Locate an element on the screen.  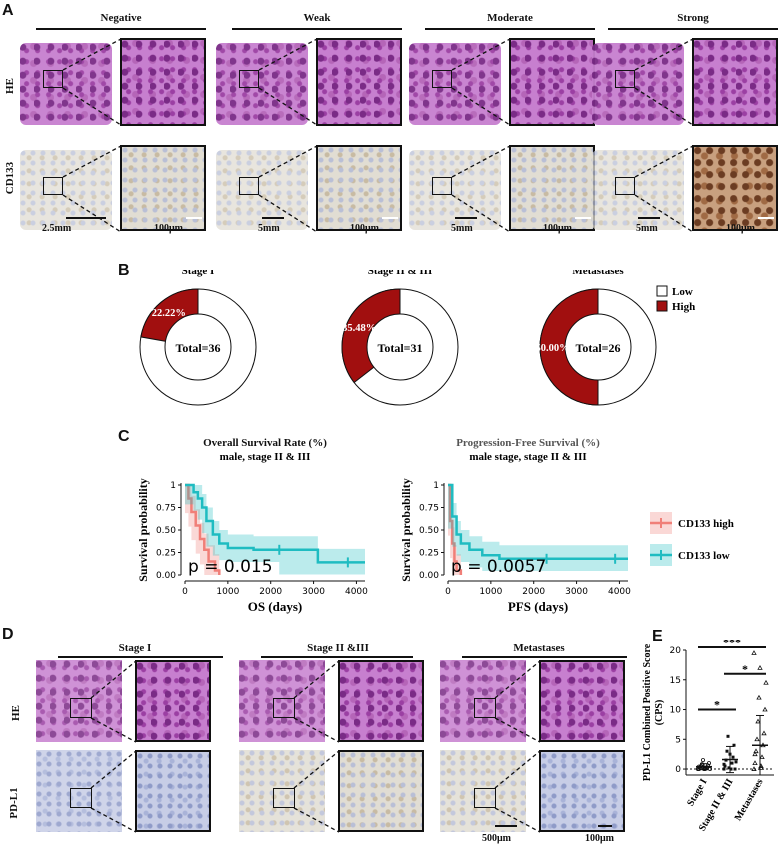
km-p-value: p = 0.0057 is located at coordinates (498, 567).